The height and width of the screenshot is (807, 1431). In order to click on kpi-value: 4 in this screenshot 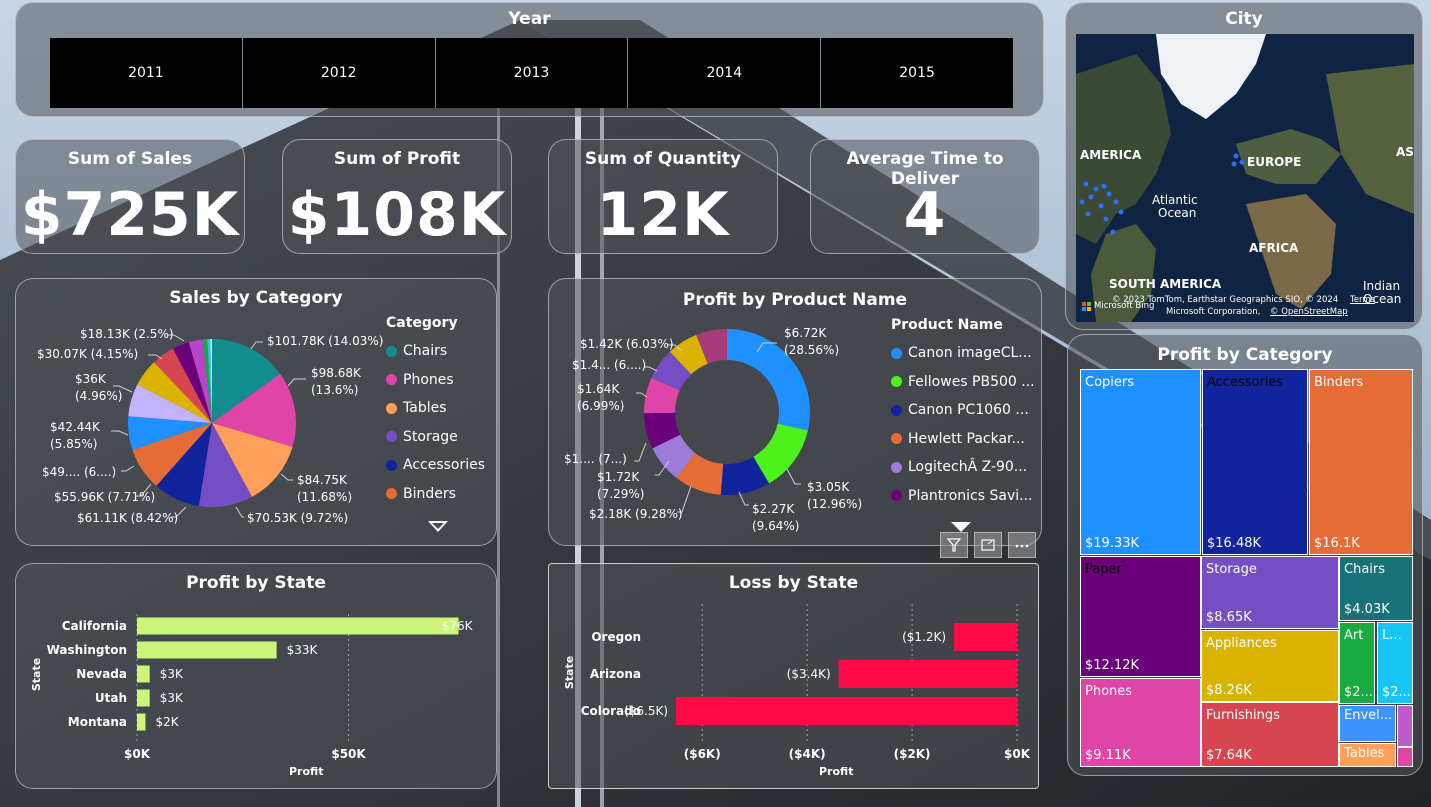, I will do `click(925, 215)`.